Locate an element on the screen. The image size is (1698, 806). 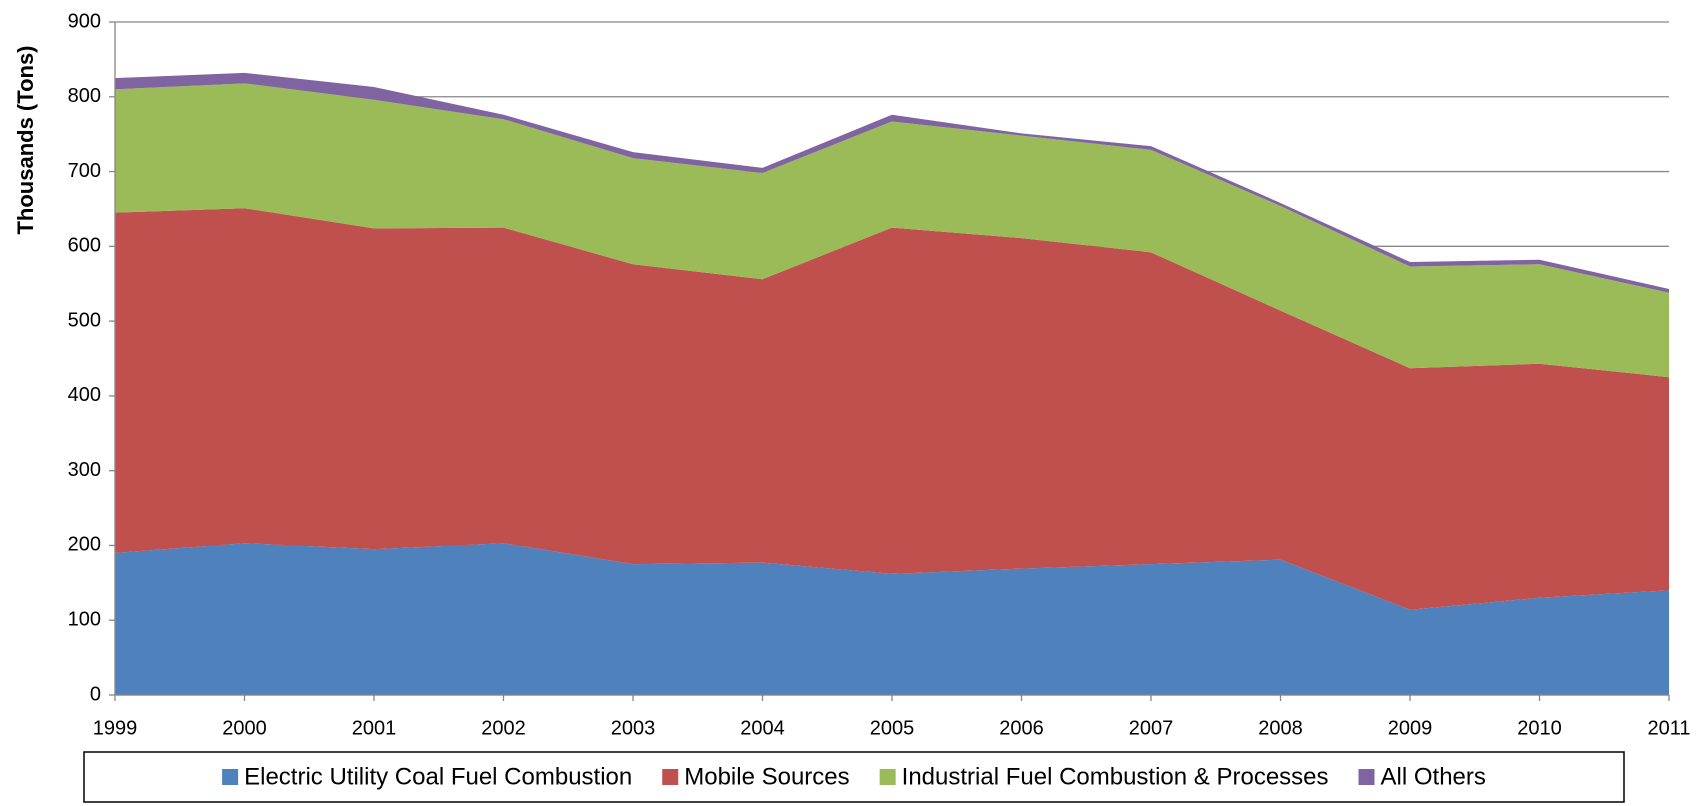
y-tick-label: 300 is located at coordinates (84, 470).